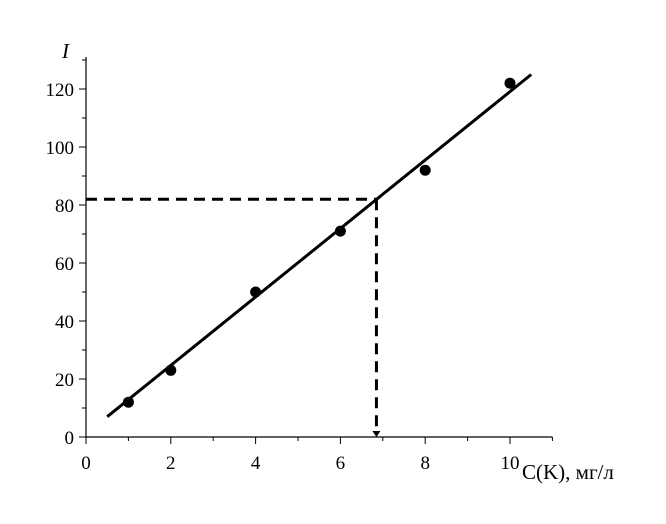 The height and width of the screenshot is (524, 666). Describe the element at coordinates (64, 206) in the screenshot. I see `y-tick-label: 80` at that location.